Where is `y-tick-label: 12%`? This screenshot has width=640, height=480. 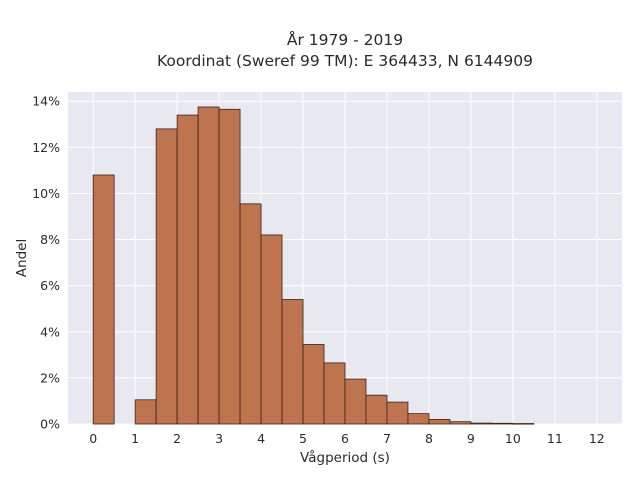 y-tick-label: 12% is located at coordinates (46, 147).